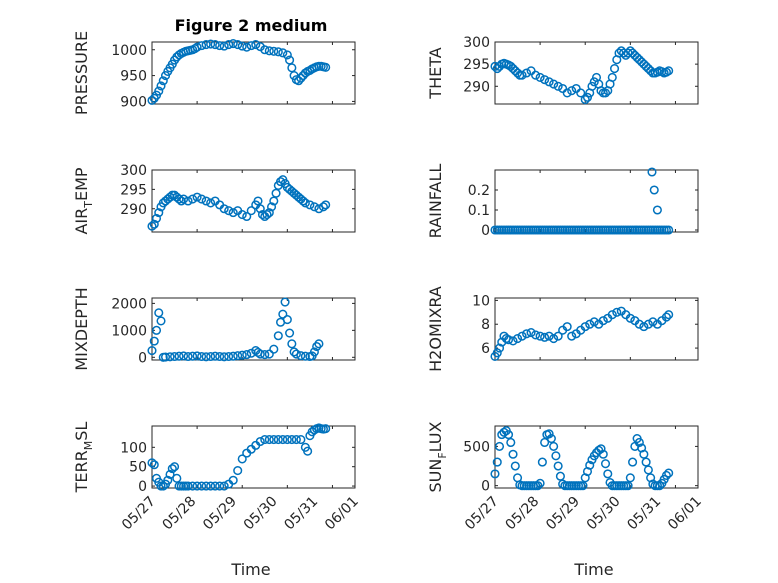 This screenshot has height=583, width=778. I want to click on y-tick-label: 0.2, so click(479, 191).